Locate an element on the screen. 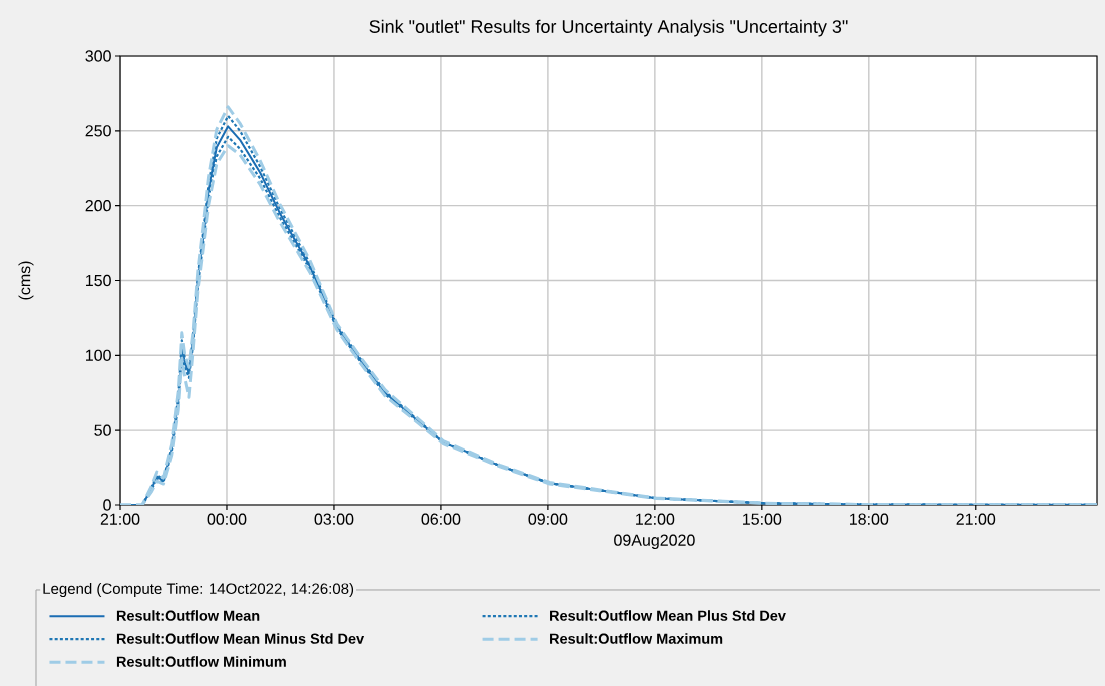  y-tick-label: 100 is located at coordinates (98, 355).